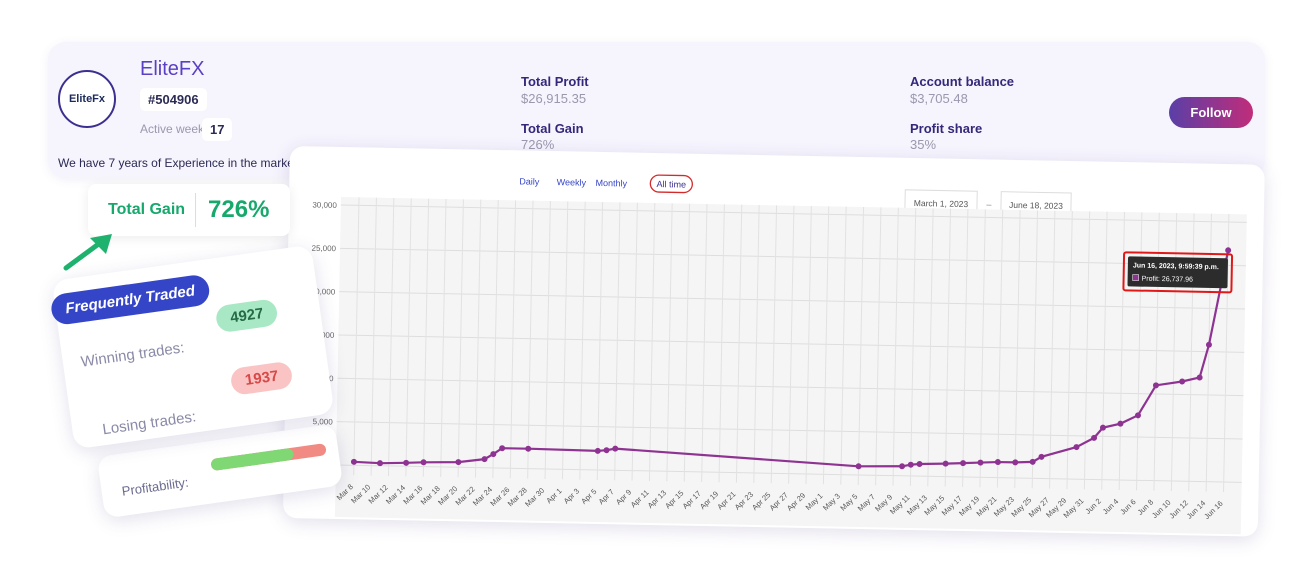 The height and width of the screenshot is (572, 1313). What do you see at coordinates (962, 81) in the screenshot?
I see `stat-label: Account balance` at bounding box center [962, 81].